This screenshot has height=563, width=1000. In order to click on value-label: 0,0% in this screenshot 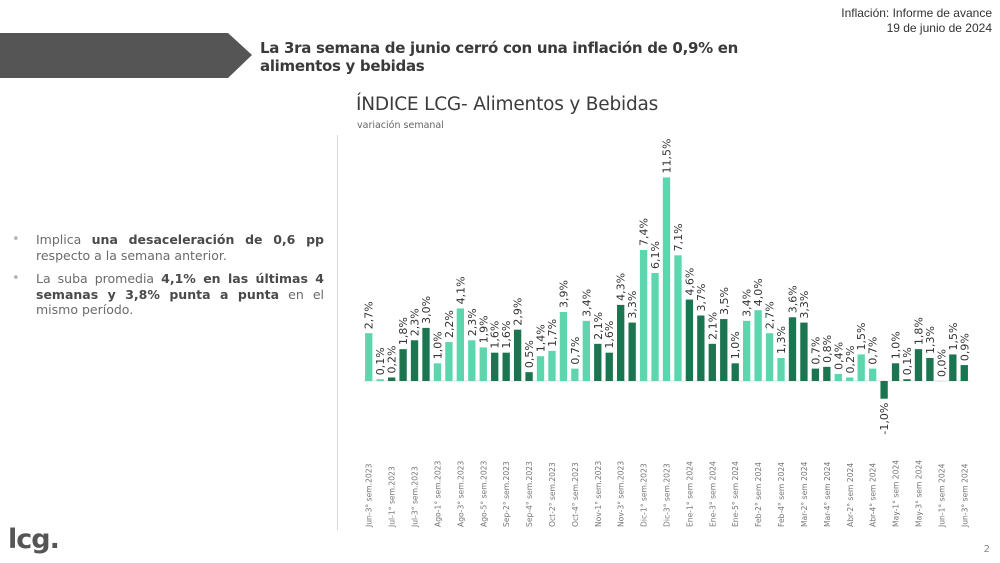, I will do `click(941, 363)`.